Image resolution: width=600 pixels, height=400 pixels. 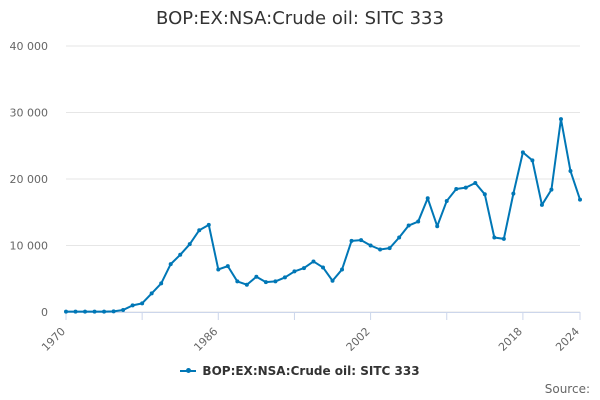 What do you see at coordinates (567, 339) in the screenshot?
I see `x-tick-label: 2024` at bounding box center [567, 339].